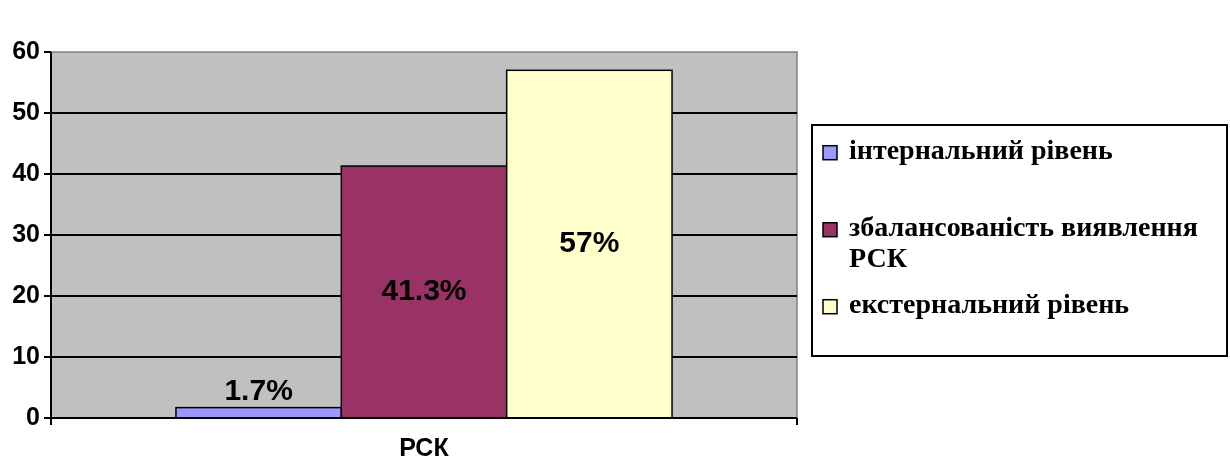 The width and height of the screenshot is (1230, 459). What do you see at coordinates (26, 171) in the screenshot?
I see `y-tick-label: 40` at bounding box center [26, 171].